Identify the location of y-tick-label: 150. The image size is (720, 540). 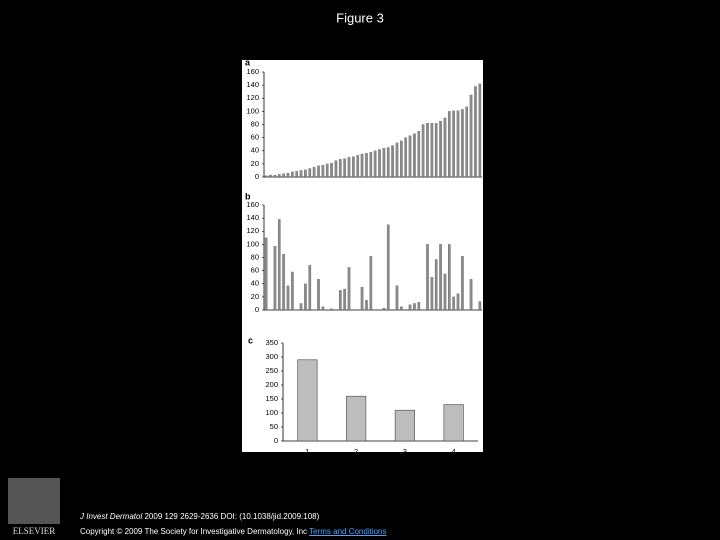
(271, 398).